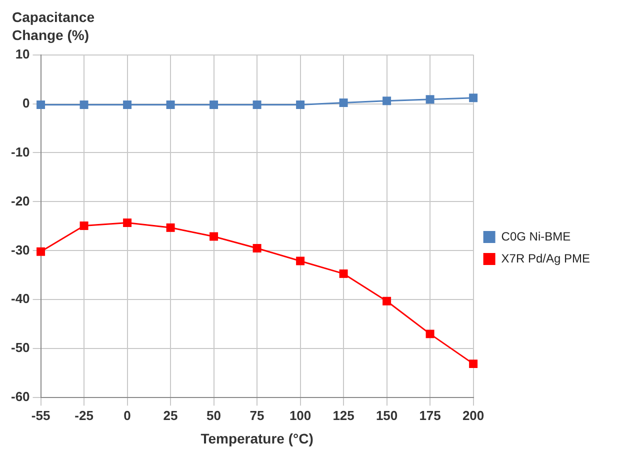 The image size is (620, 470). What do you see at coordinates (54, 26) in the screenshot?
I see `y-axis-title: Capacitance Change (%)` at bounding box center [54, 26].